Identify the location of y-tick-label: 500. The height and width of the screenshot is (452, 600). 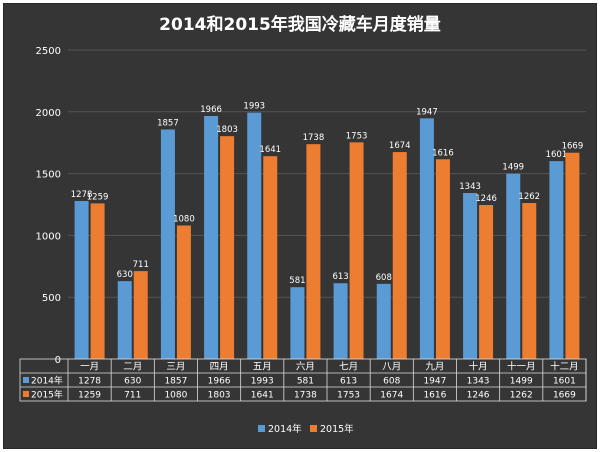
(51, 298).